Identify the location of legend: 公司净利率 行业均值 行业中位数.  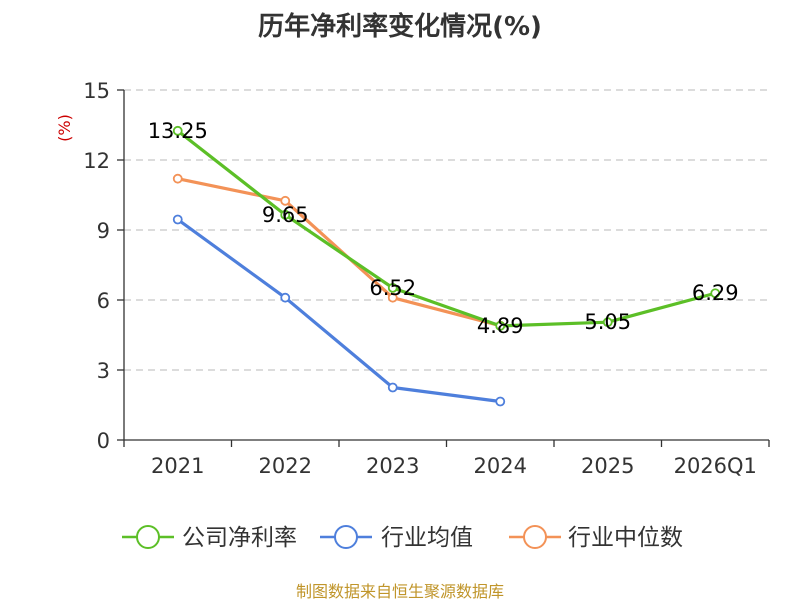
(402, 538).